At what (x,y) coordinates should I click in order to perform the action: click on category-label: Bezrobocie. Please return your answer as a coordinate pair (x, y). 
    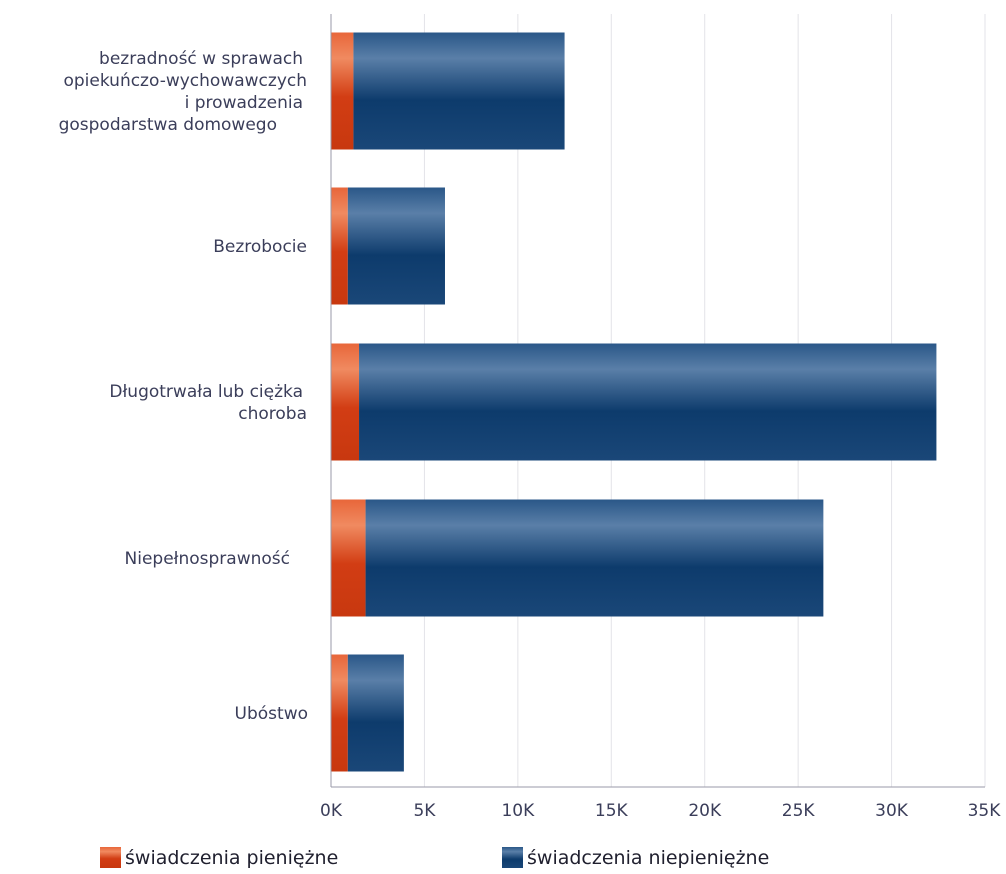
    Looking at the image, I should click on (260, 247).